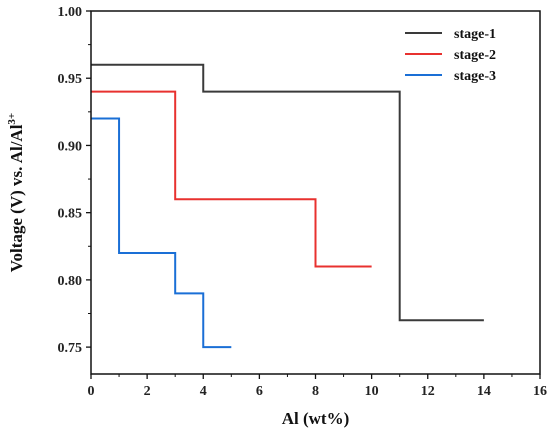 The height and width of the screenshot is (437, 550). What do you see at coordinates (70, 281) in the screenshot?
I see `y-tick-label: 0.80` at bounding box center [70, 281].